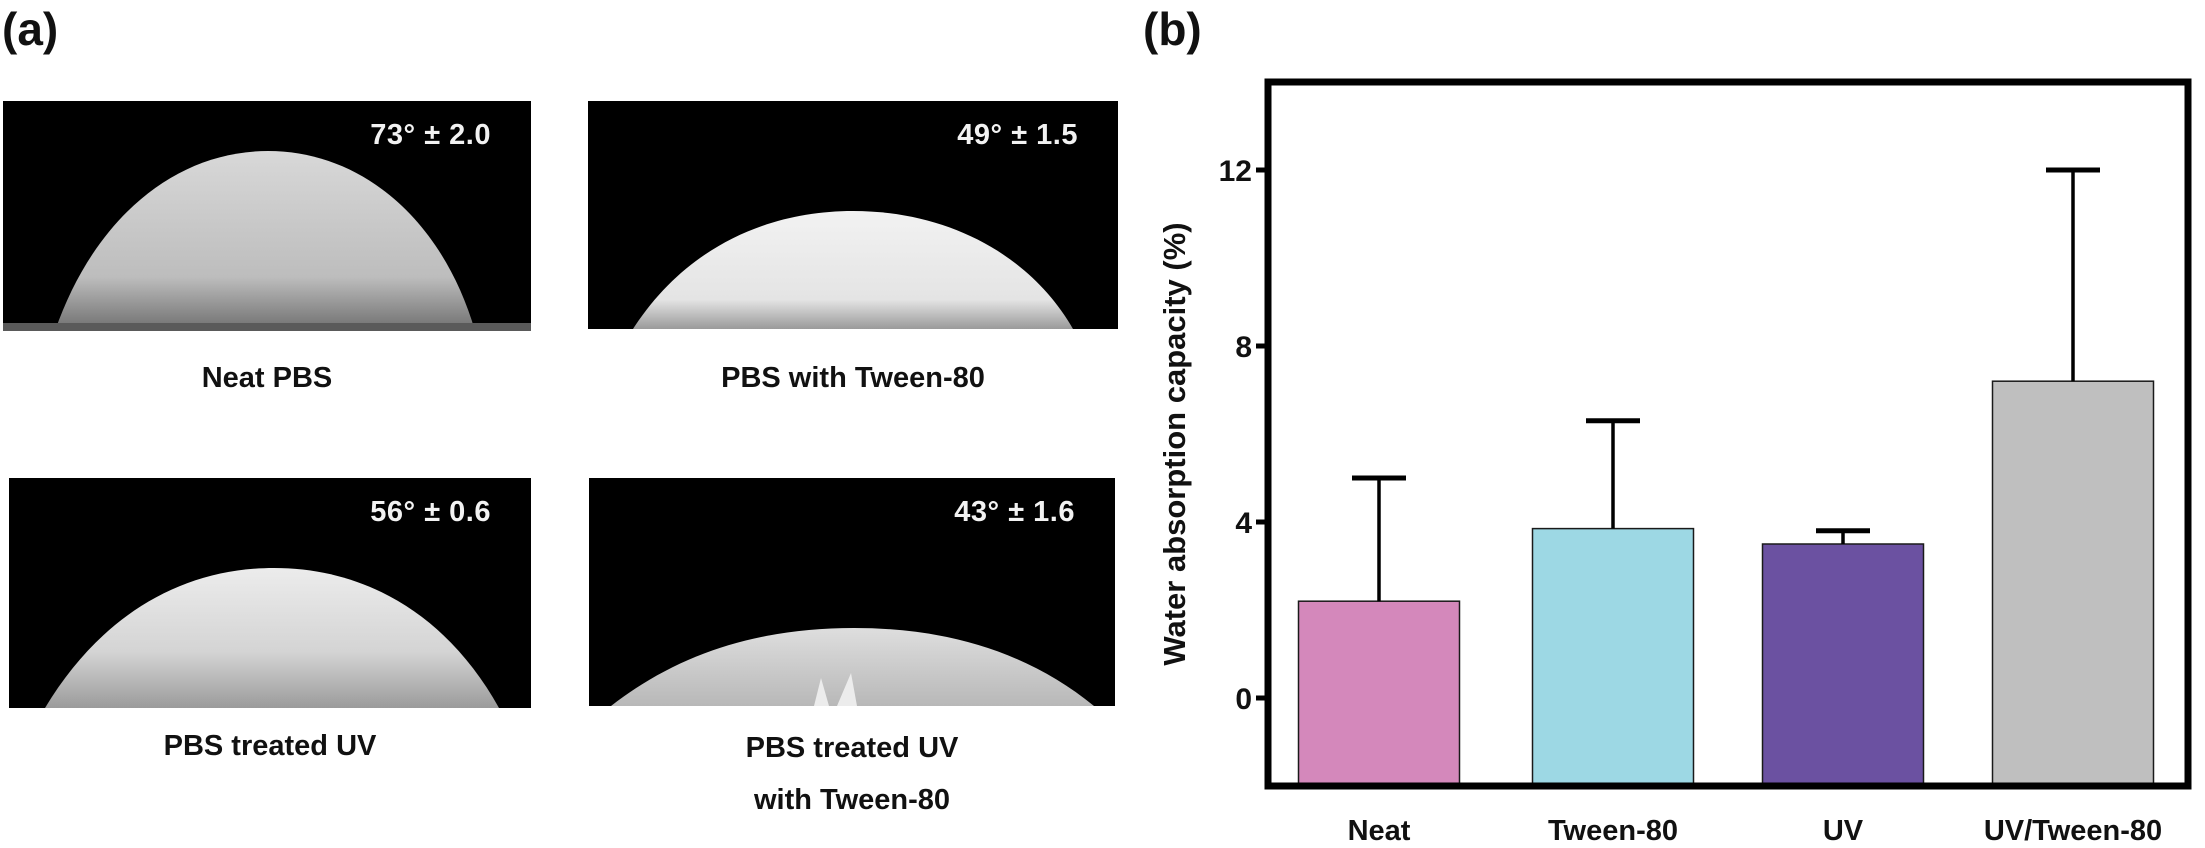 The height and width of the screenshot is (848, 2205). I want to click on panel-a-label: (a), so click(30, 29).